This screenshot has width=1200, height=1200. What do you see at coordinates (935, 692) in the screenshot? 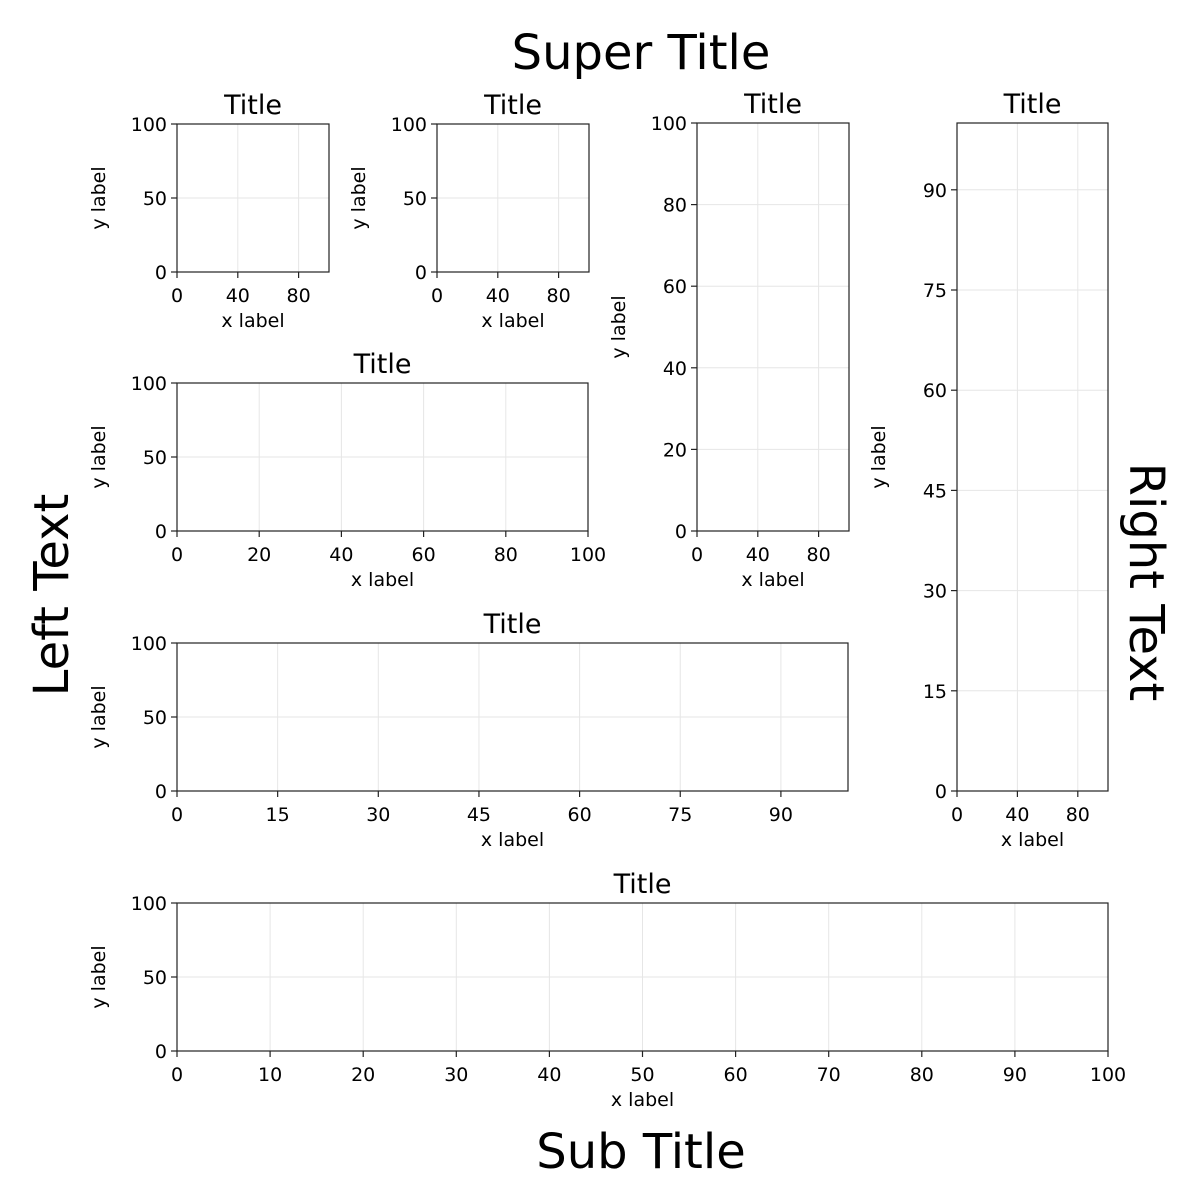
I see `y-tick-label: 15` at bounding box center [935, 692].